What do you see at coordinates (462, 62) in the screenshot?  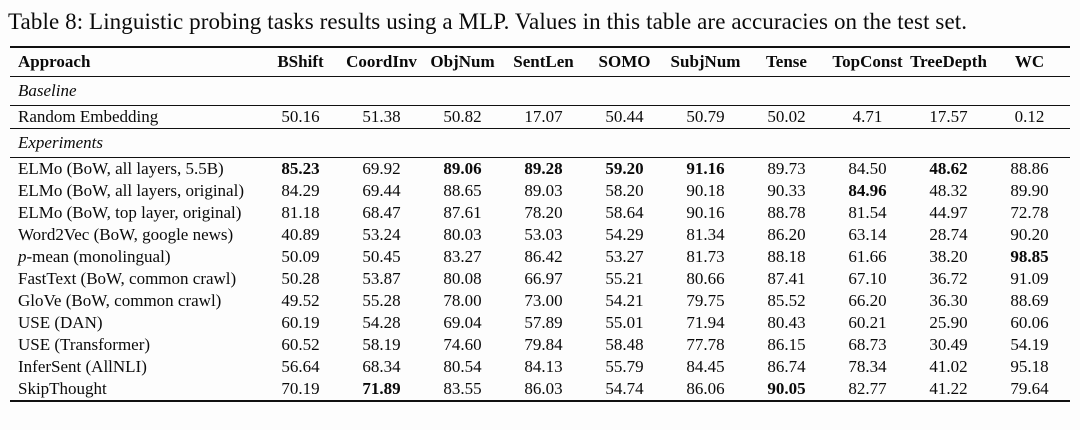 I see `column-header-objnum: ObjNum` at bounding box center [462, 62].